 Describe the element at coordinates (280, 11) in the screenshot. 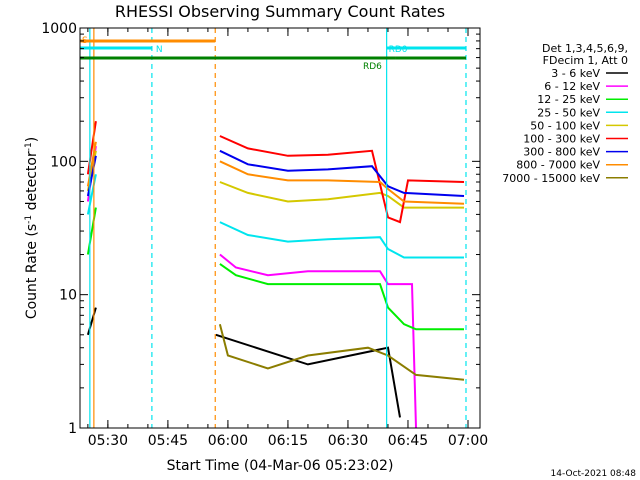

I see `chart-title: RHESSI Observing Summary Count Rates` at that location.